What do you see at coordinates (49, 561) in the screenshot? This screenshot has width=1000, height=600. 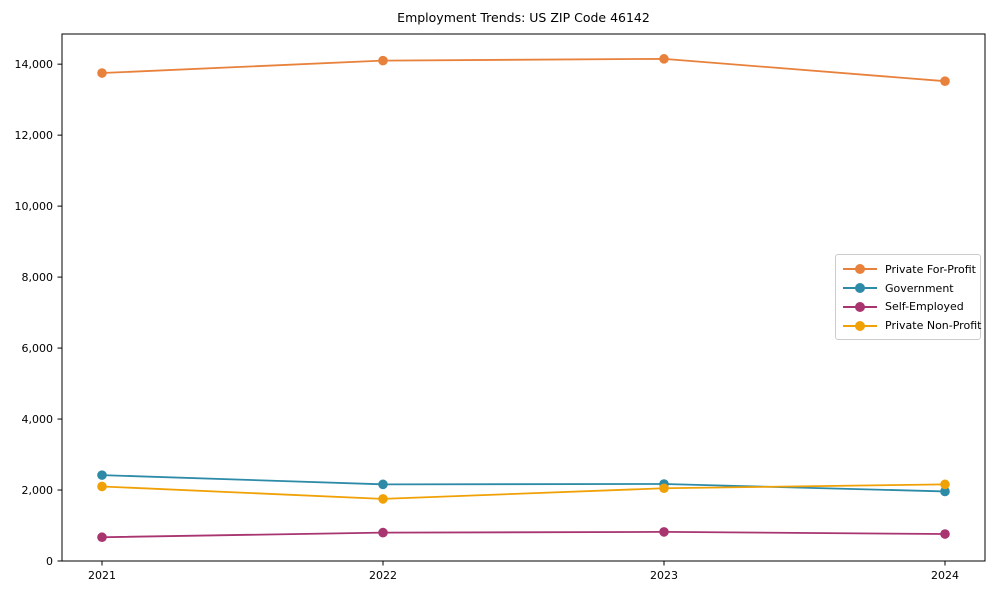 I see `y-tick-label: 0` at bounding box center [49, 561].